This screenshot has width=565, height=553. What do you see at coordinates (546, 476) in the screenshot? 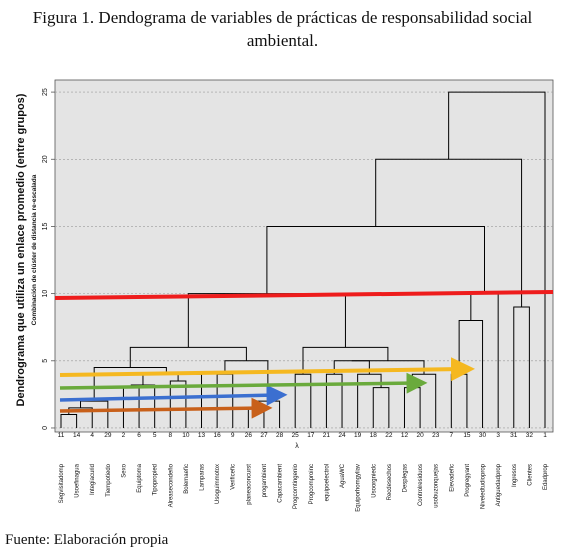
I see `leaf-label: Edadprop` at bounding box center [546, 476].